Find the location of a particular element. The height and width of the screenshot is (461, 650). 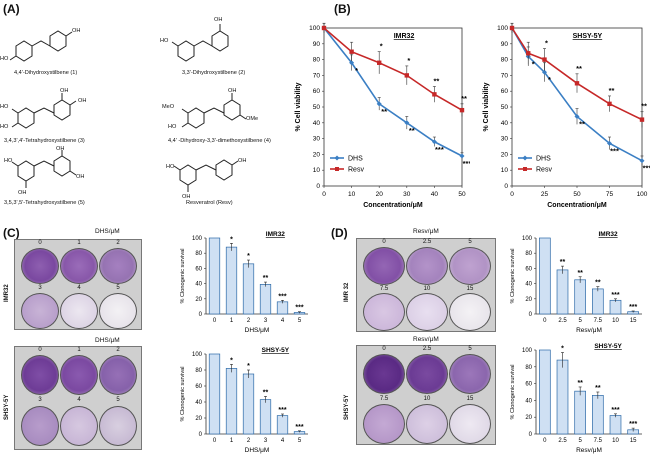

compound-name-3: 3,4,3',4'-Tetrahydroxystilbene (3) is located at coordinates (44, 141).